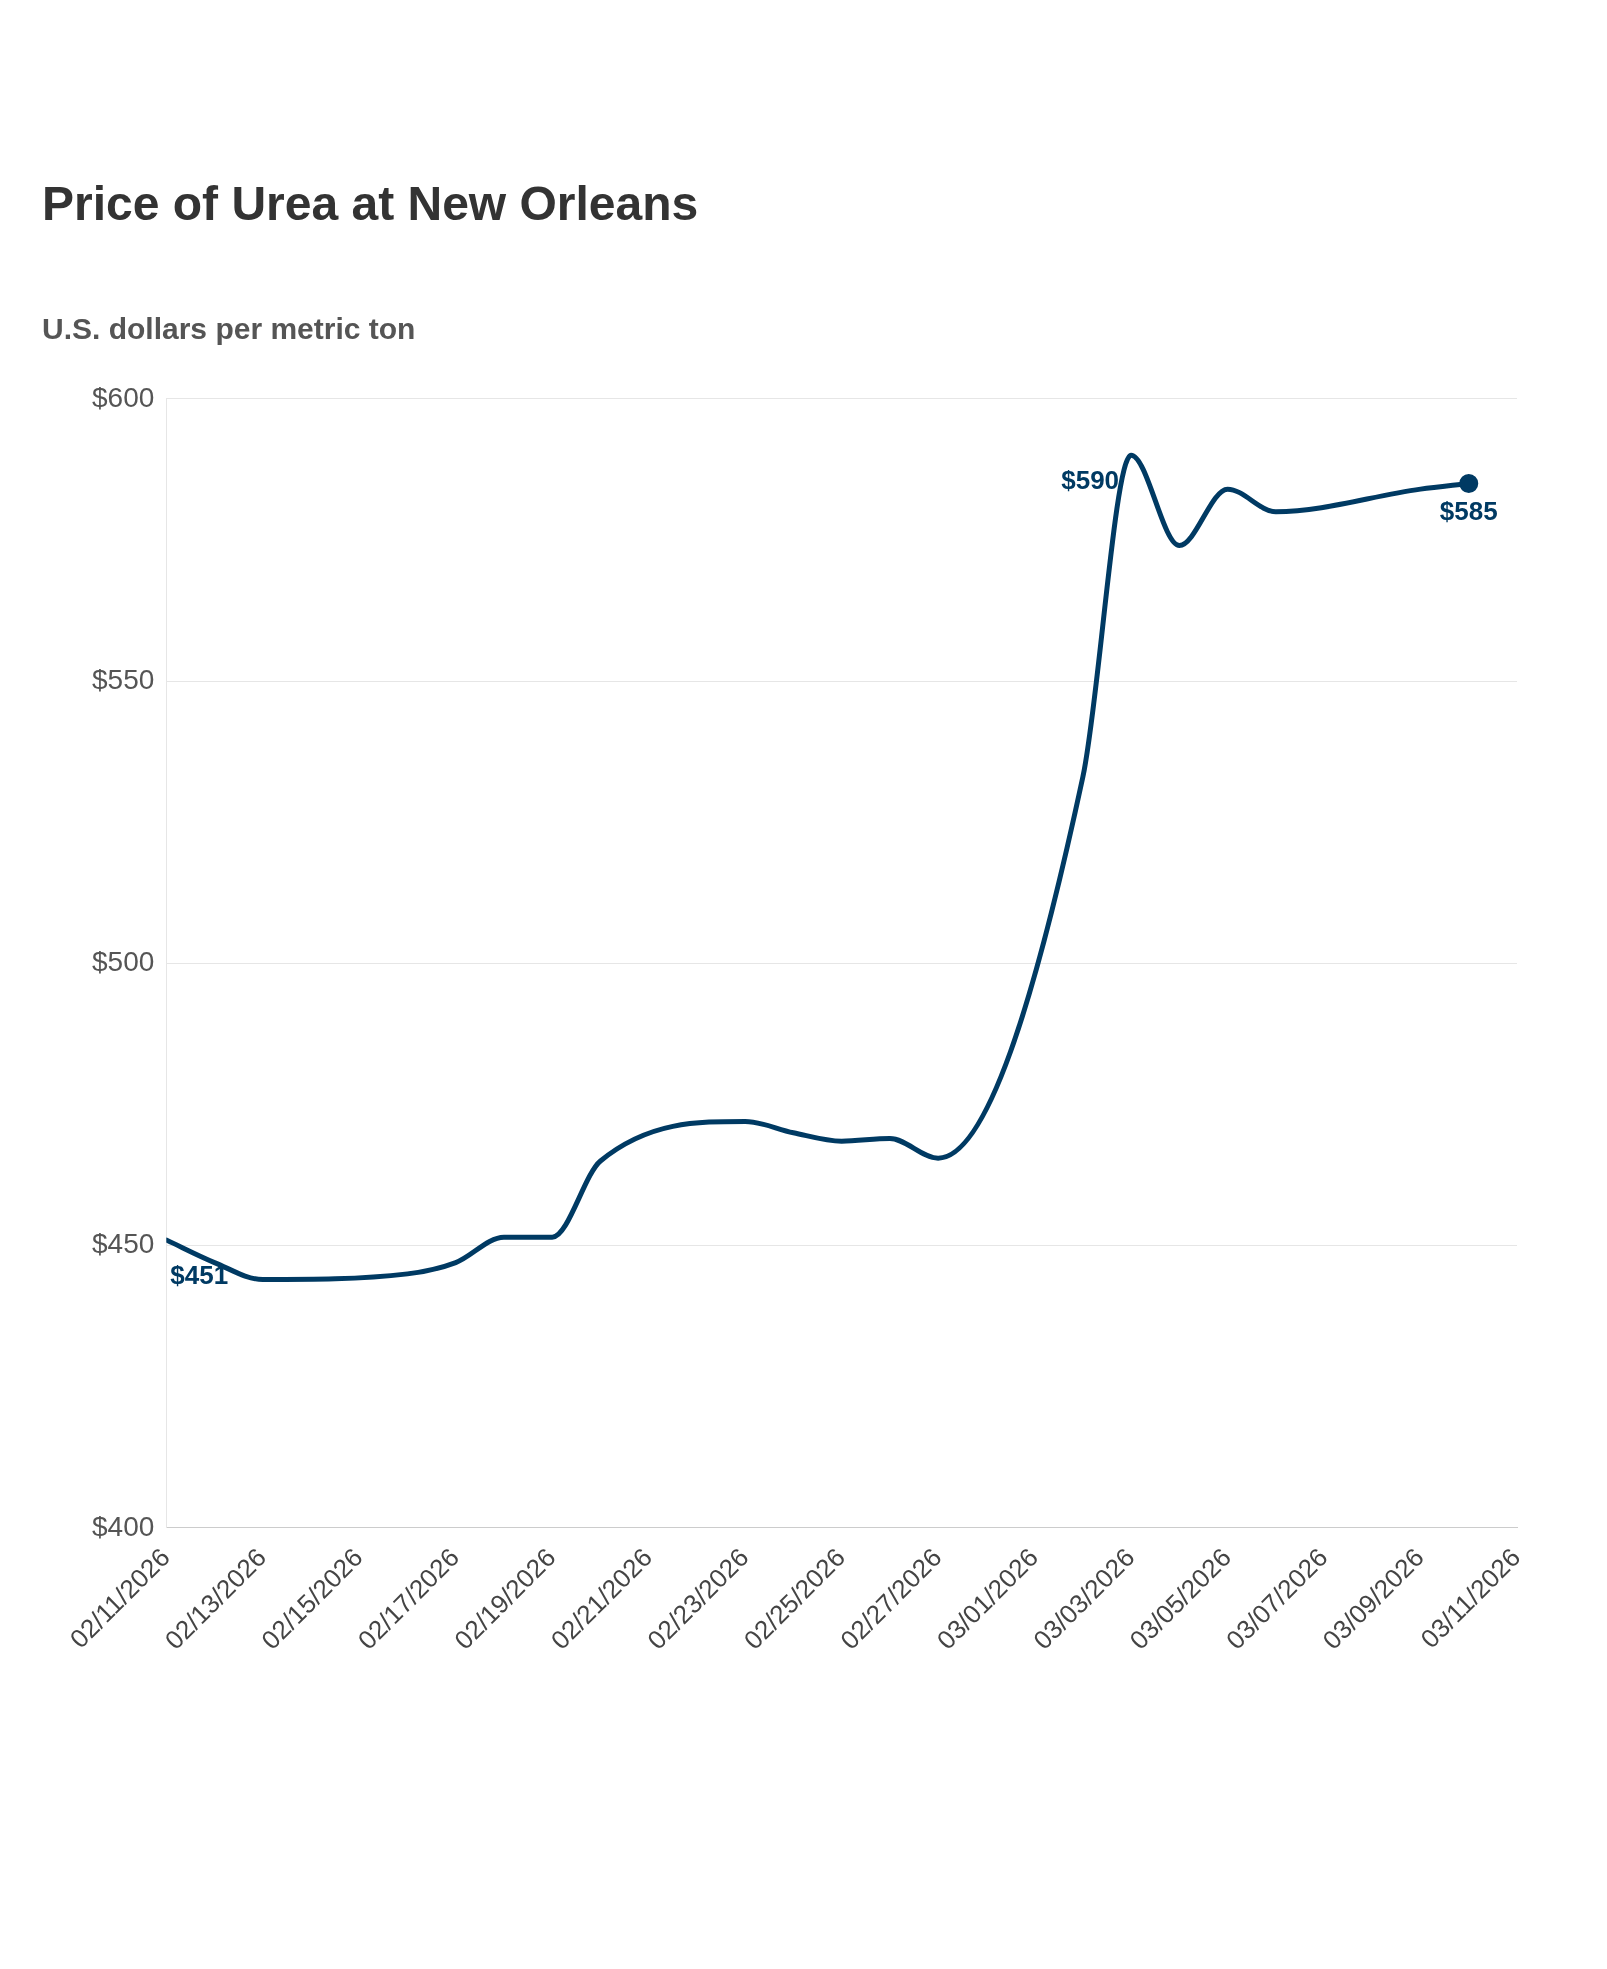 Image resolution: width=1607 pixels, height=1969 pixels. Describe the element at coordinates (123, 962) in the screenshot. I see `y-tick-label: $500` at that location.